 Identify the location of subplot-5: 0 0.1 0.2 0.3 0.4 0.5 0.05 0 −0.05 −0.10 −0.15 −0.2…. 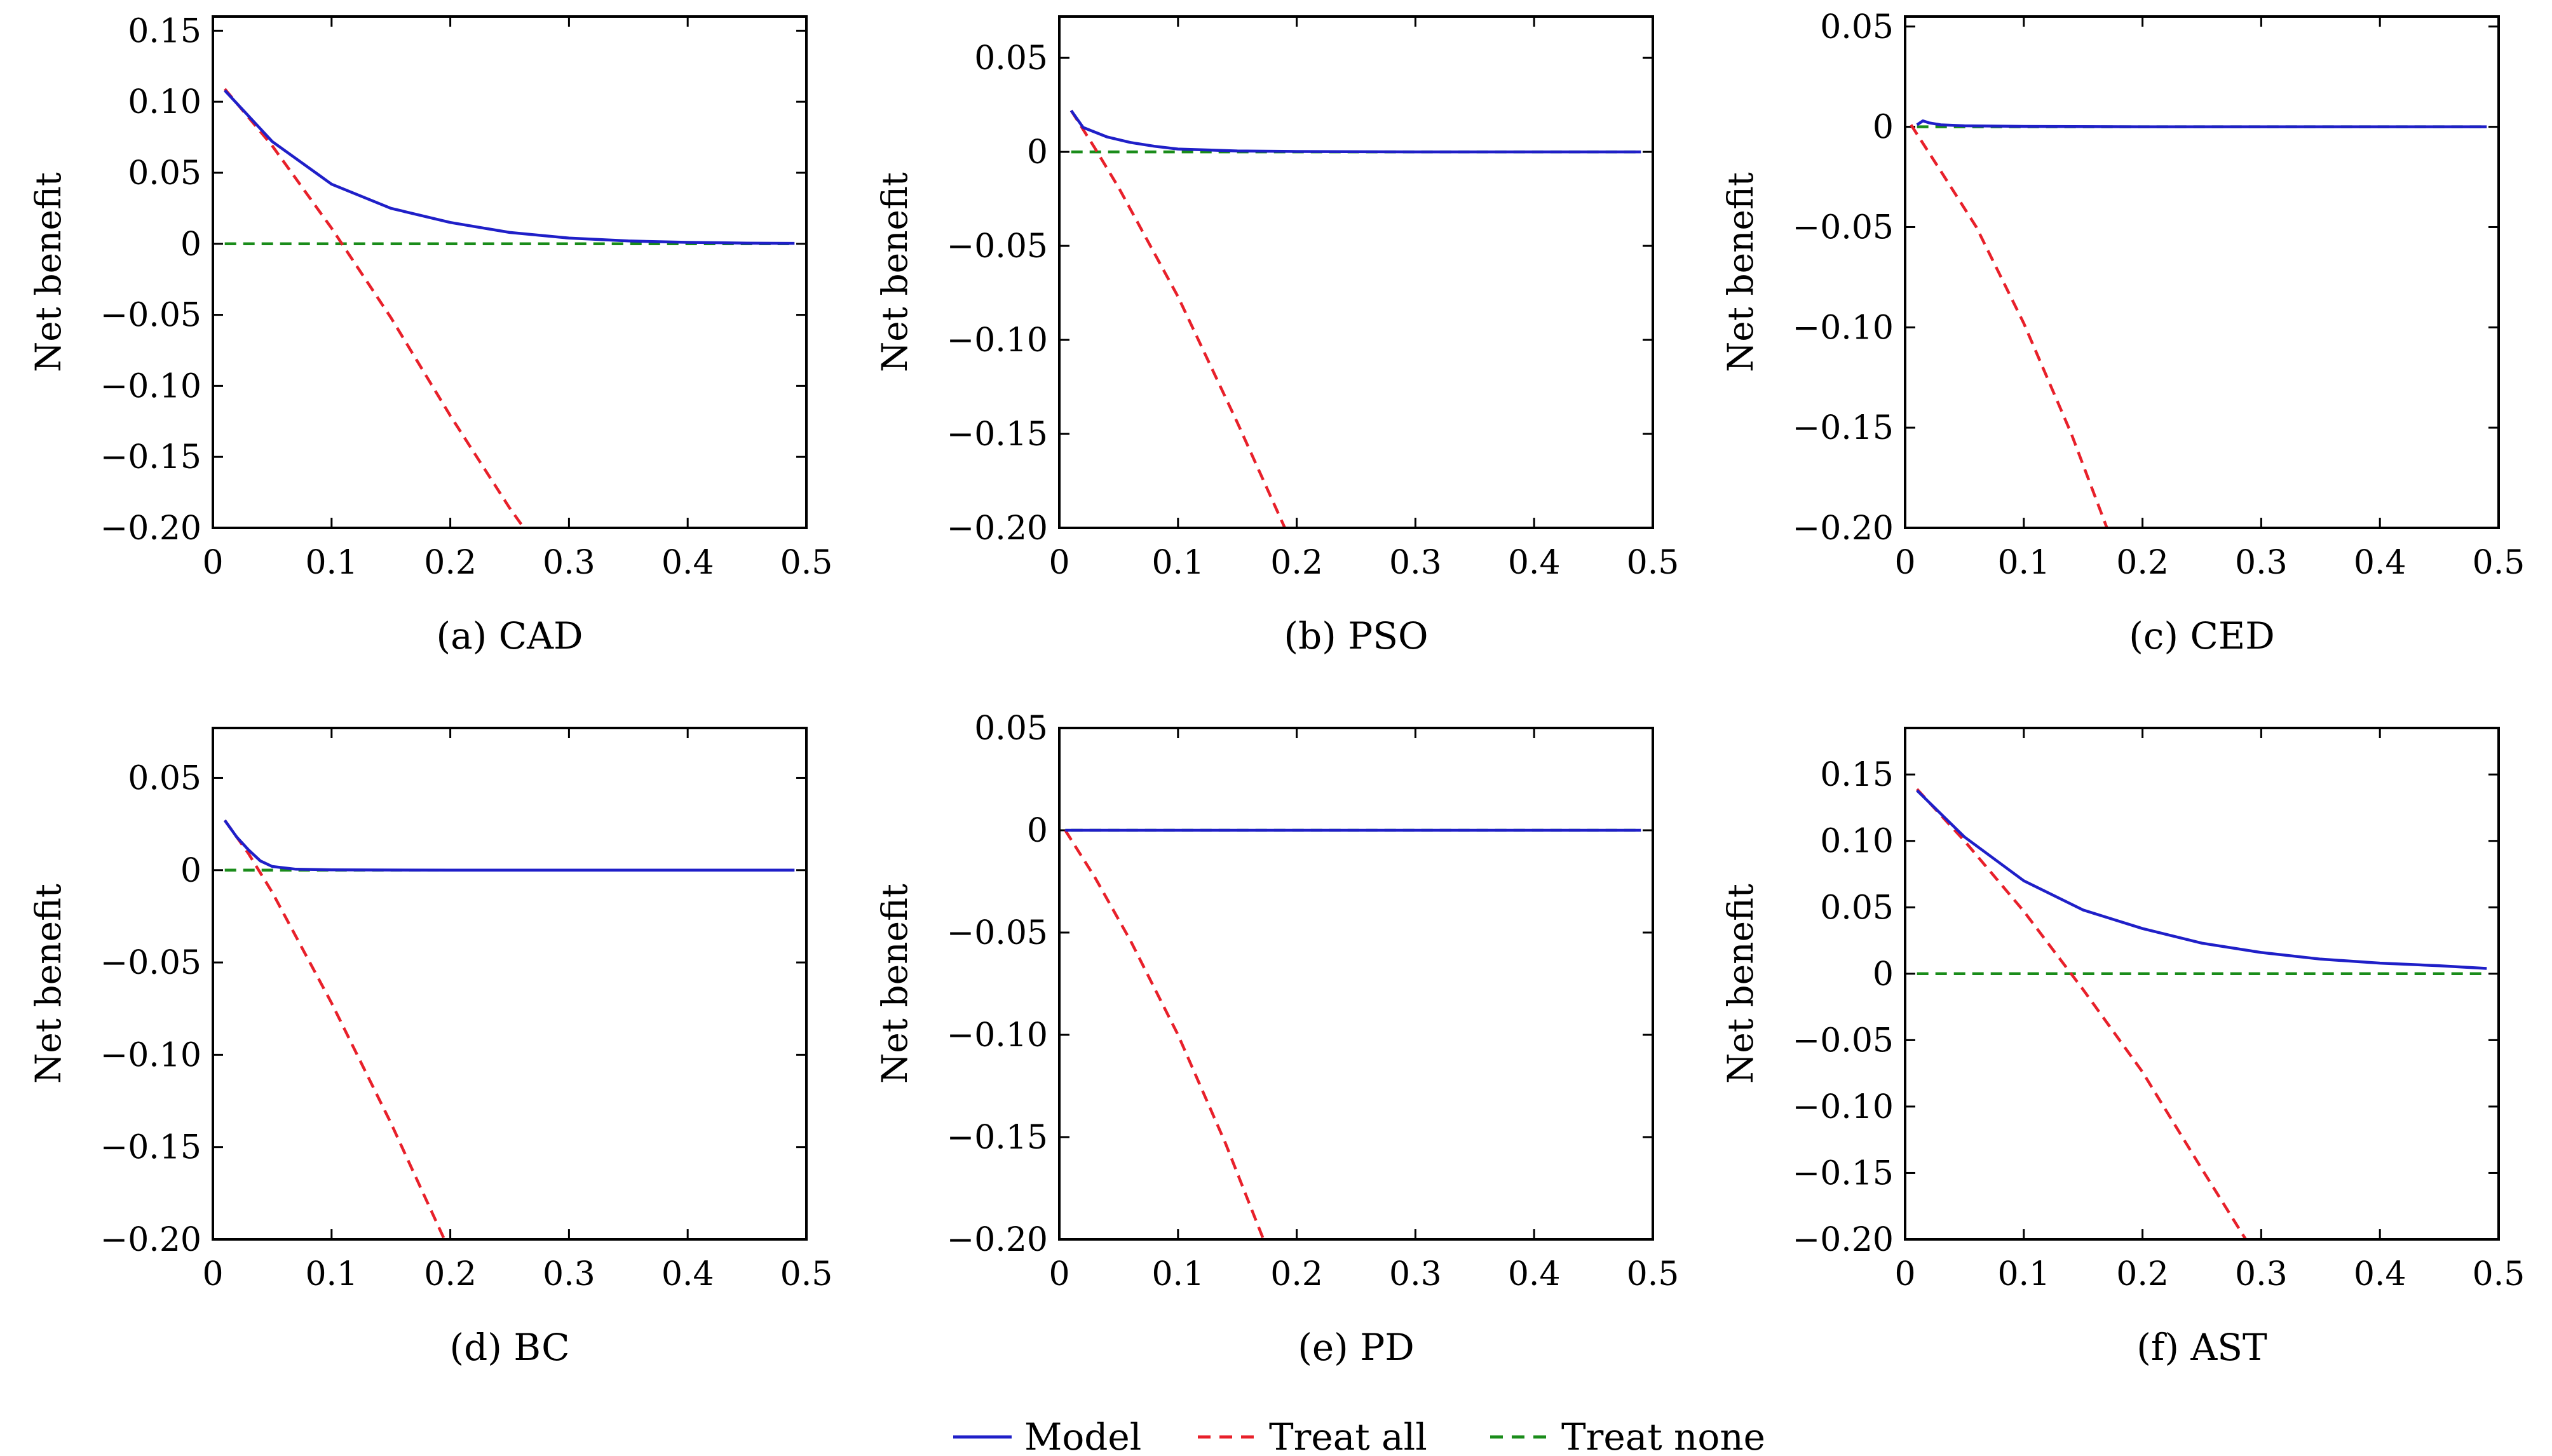
(1276, 1039).